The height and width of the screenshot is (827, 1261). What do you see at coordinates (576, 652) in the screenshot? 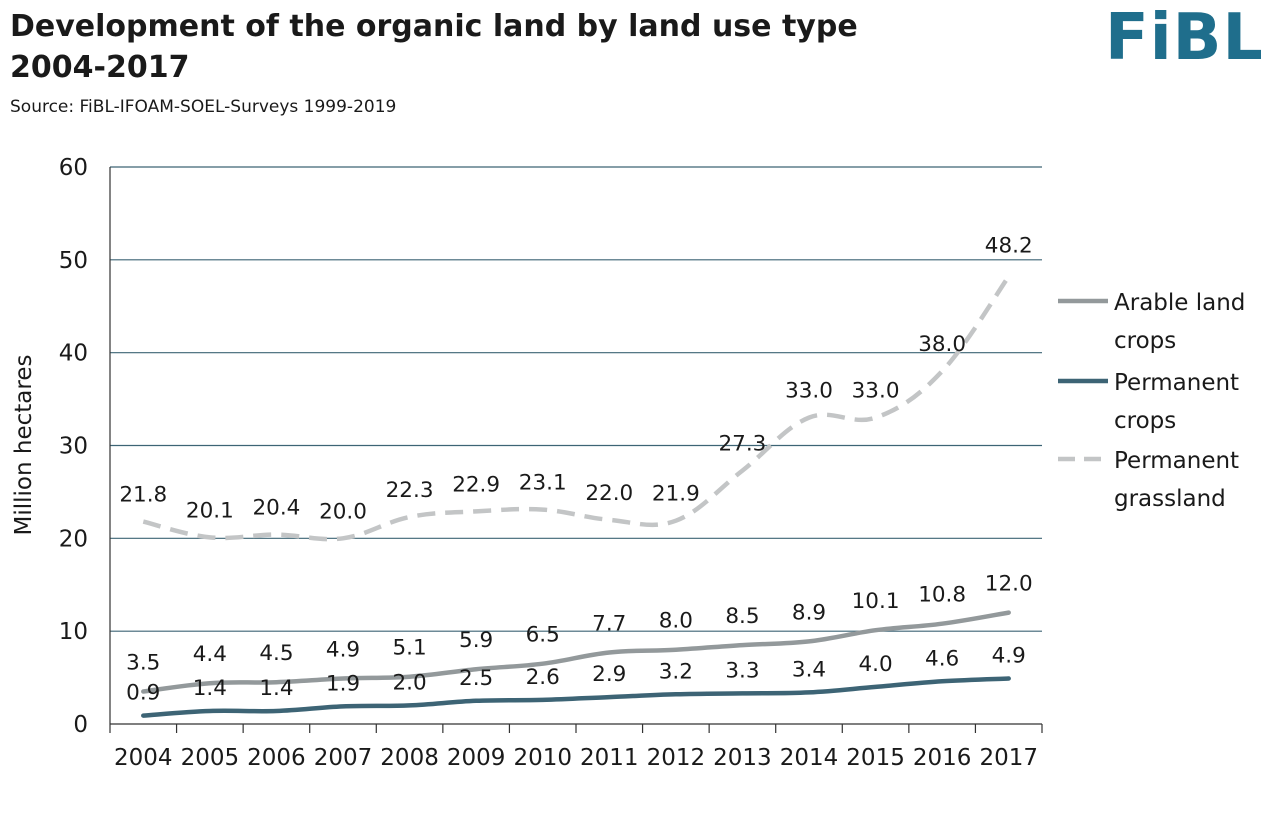
I see `series-line-arable` at bounding box center [576, 652].